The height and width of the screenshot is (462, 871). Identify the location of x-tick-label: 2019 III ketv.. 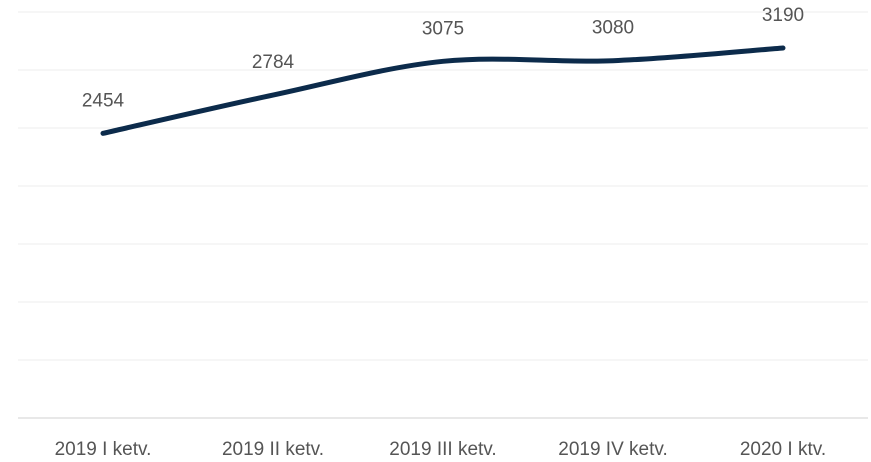
(442, 449).